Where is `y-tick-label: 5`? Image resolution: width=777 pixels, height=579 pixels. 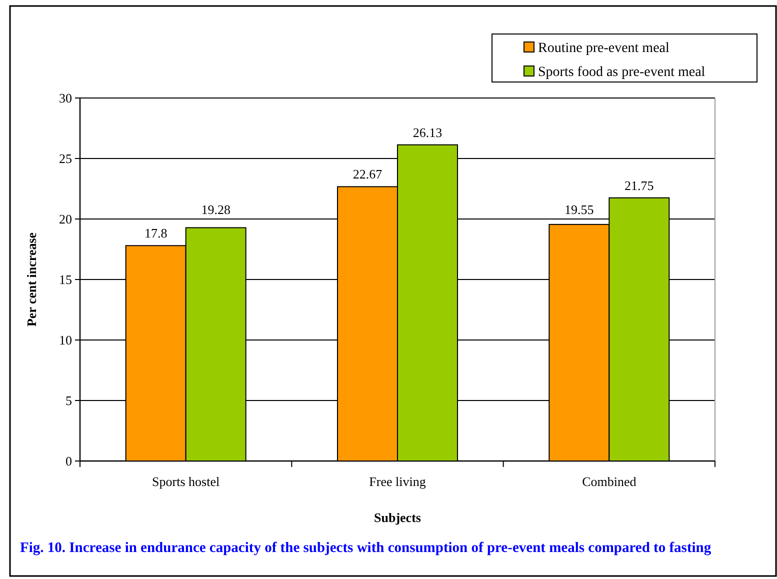 y-tick-label: 5 is located at coordinates (69, 400).